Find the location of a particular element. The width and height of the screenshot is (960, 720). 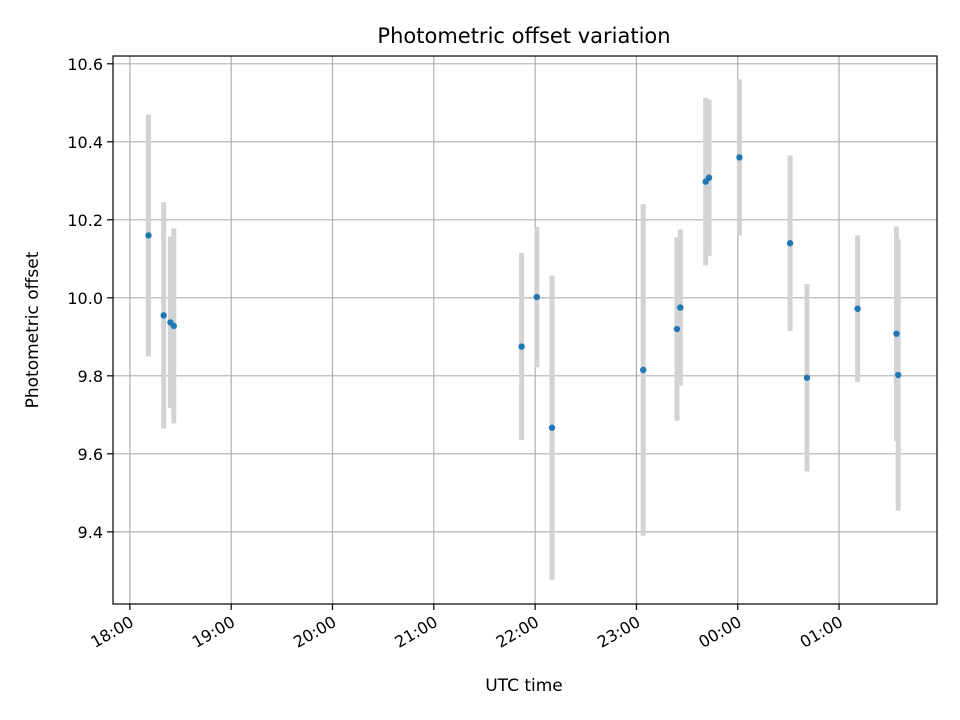

y-tick-label: 10.4 is located at coordinates (85, 142).